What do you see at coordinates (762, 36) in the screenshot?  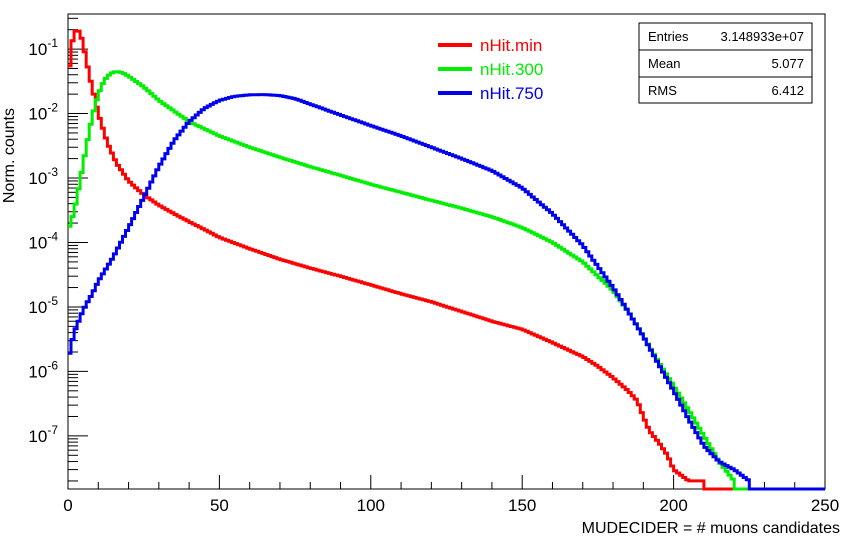 I see `stats-entries-value: 3.148933e+07` at bounding box center [762, 36].